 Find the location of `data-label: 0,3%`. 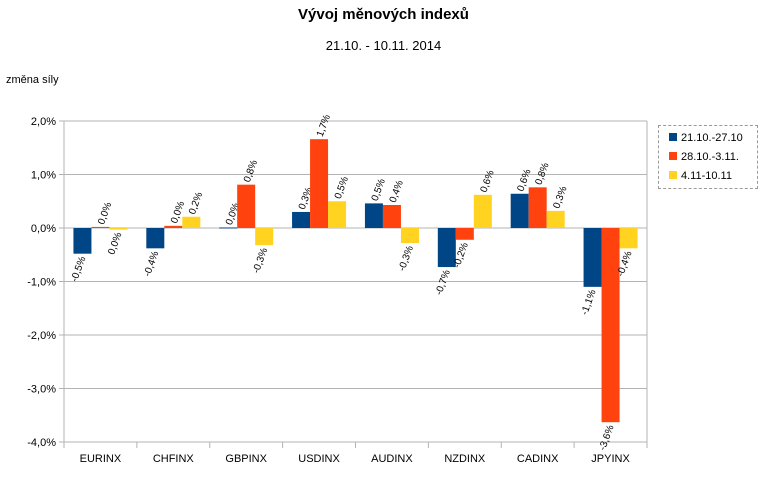

data-label: 0,3% is located at coordinates (560, 197).